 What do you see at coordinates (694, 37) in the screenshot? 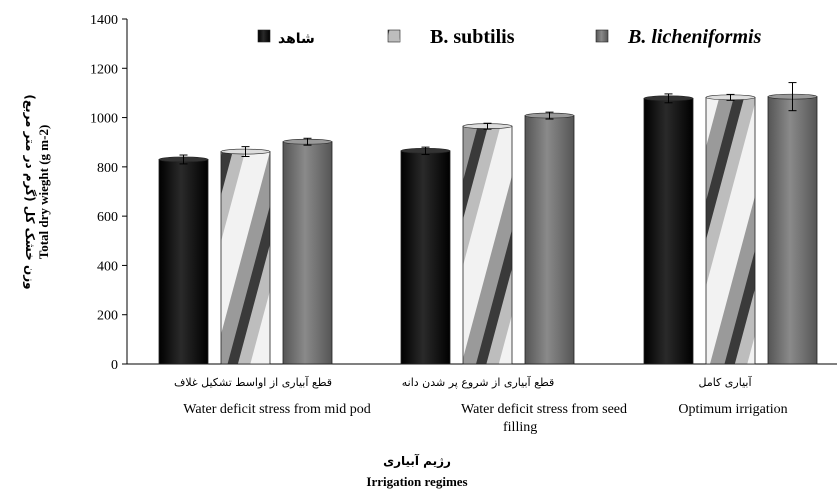
I see `legend-label: B. licheniformis` at bounding box center [694, 37].